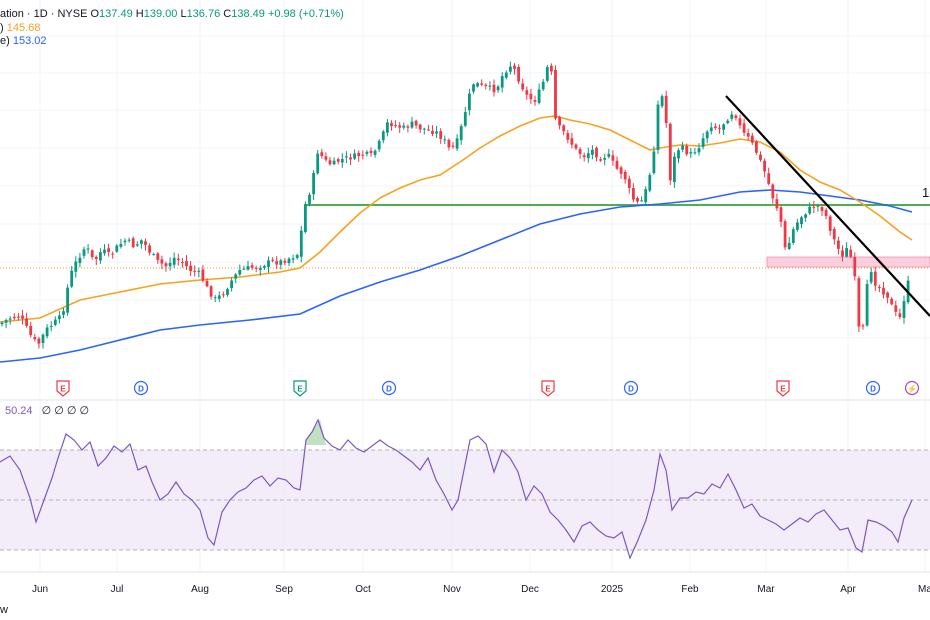  Describe the element at coordinates (481, 589) in the screenshot. I see `time-axis: Jun Jul Aug Sep Oct Nov Dec 2025 Feb Mar Apr Ma` at that location.